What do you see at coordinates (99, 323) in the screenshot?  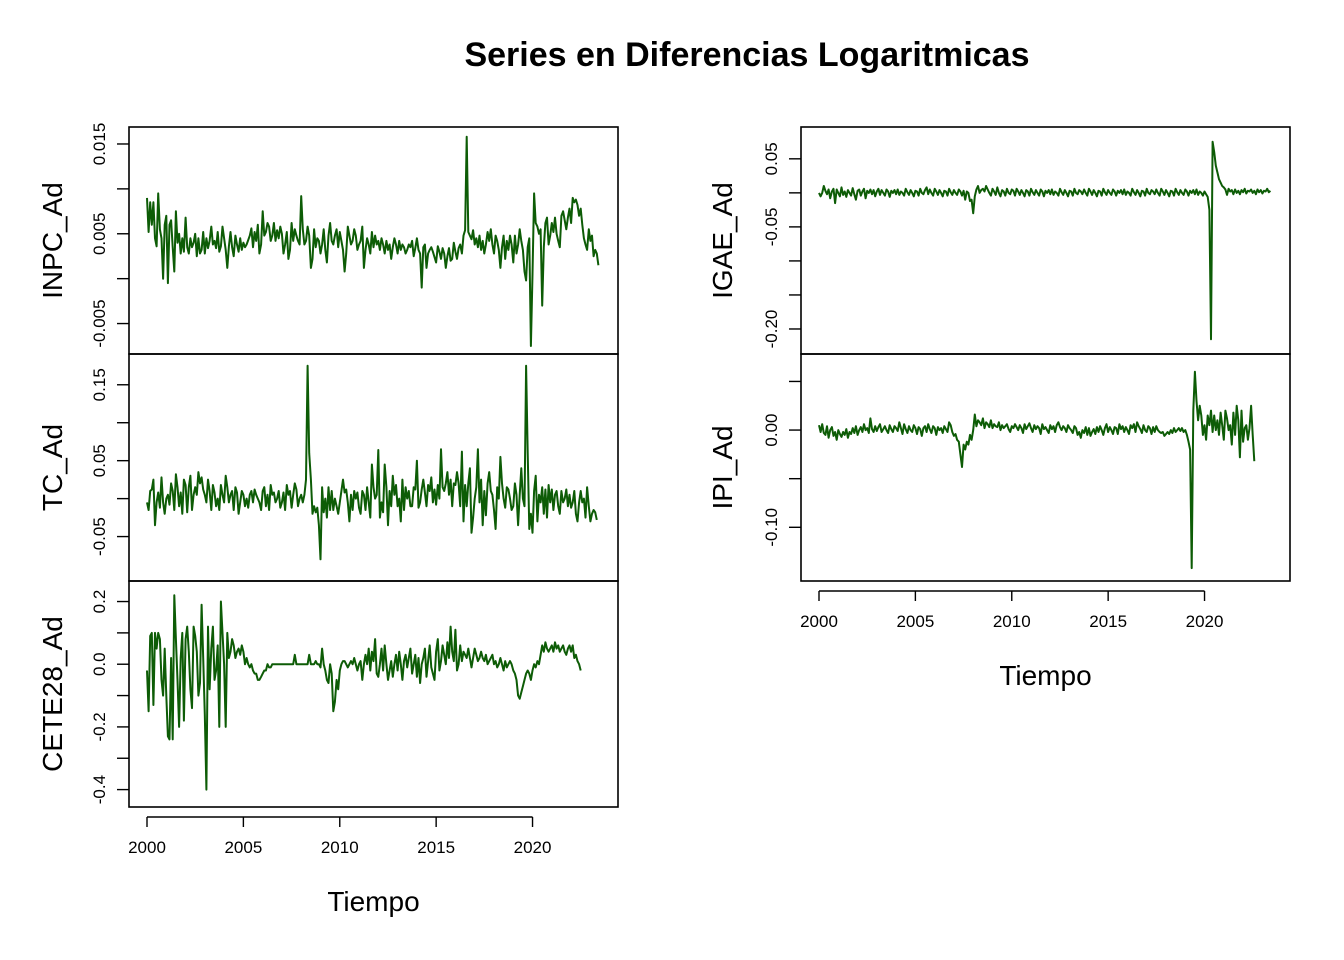 I see `y-tick-label: -0.005` at bounding box center [99, 323].